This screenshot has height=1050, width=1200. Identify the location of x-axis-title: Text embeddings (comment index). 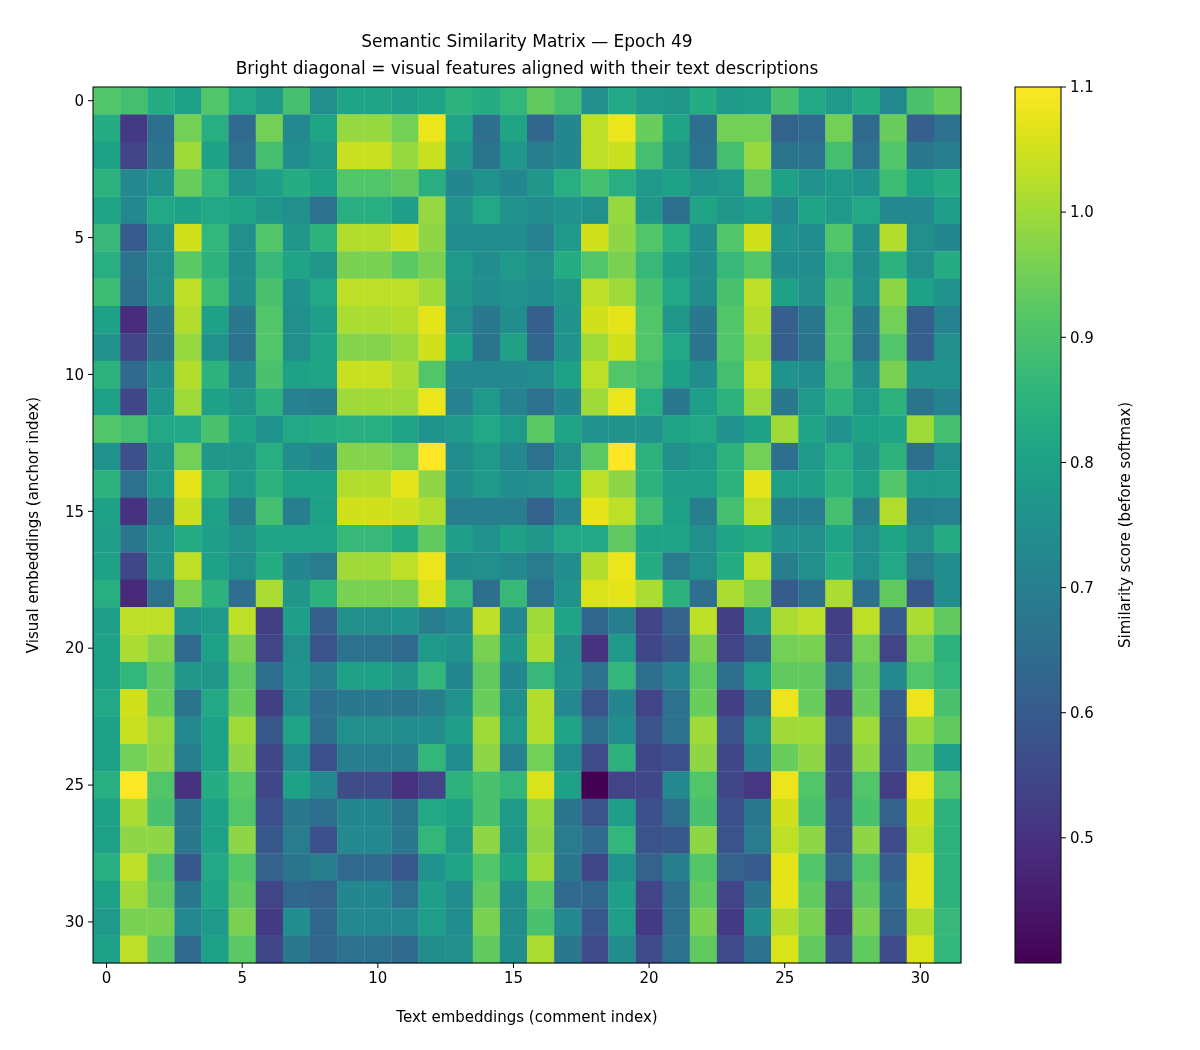
(526, 1017).